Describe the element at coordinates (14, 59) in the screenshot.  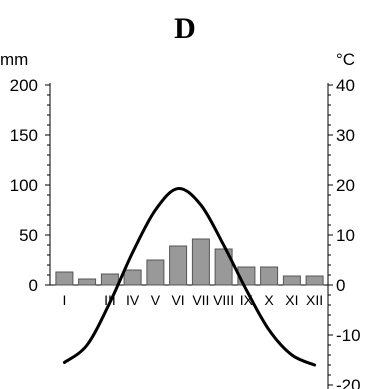
I see `left-axis-unit: mm` at that location.